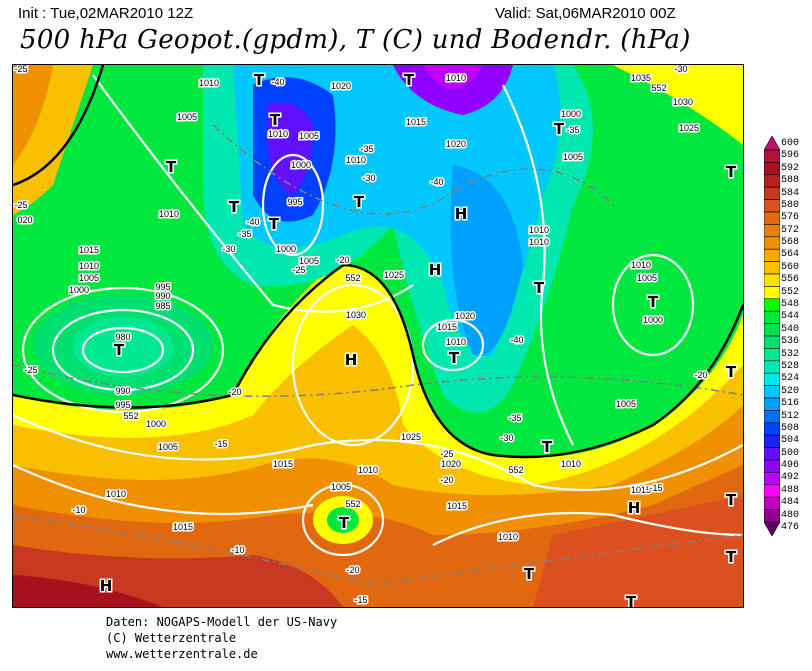  What do you see at coordinates (171, 638) in the screenshot?
I see `copyright: (C) Wetterzentrale` at bounding box center [171, 638].